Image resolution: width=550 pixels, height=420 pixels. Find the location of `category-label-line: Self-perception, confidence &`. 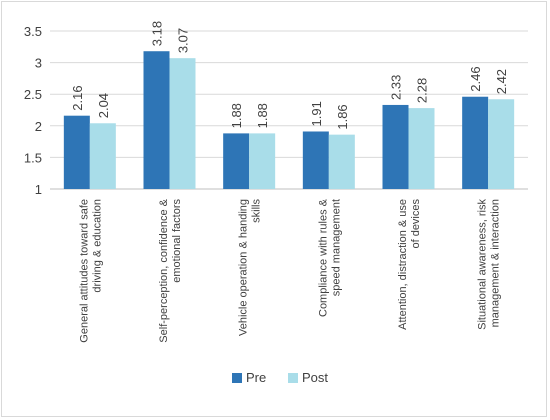

category-label-line: Self-perception, confidence & is located at coordinates (164, 270).